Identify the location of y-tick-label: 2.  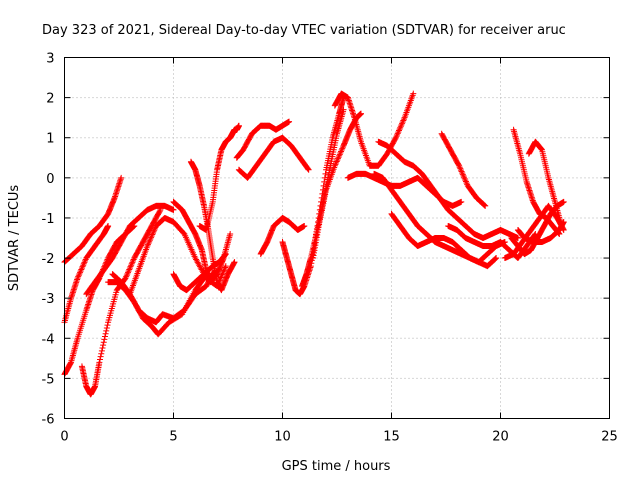
(50, 99).